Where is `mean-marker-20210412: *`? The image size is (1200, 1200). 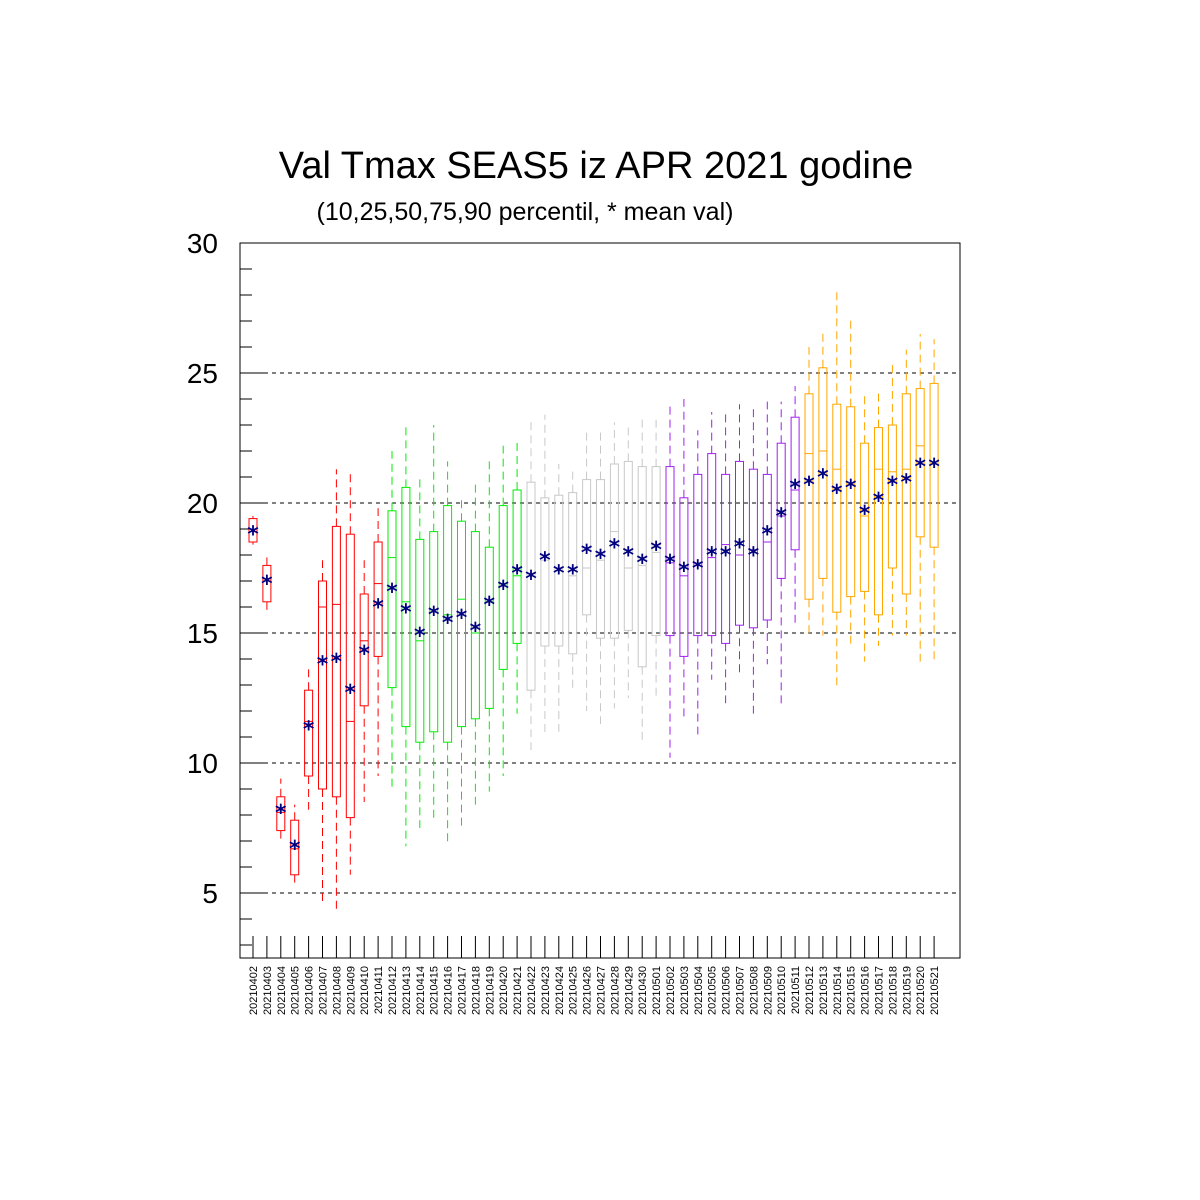 mean-marker-20210412: * is located at coordinates (392, 592).